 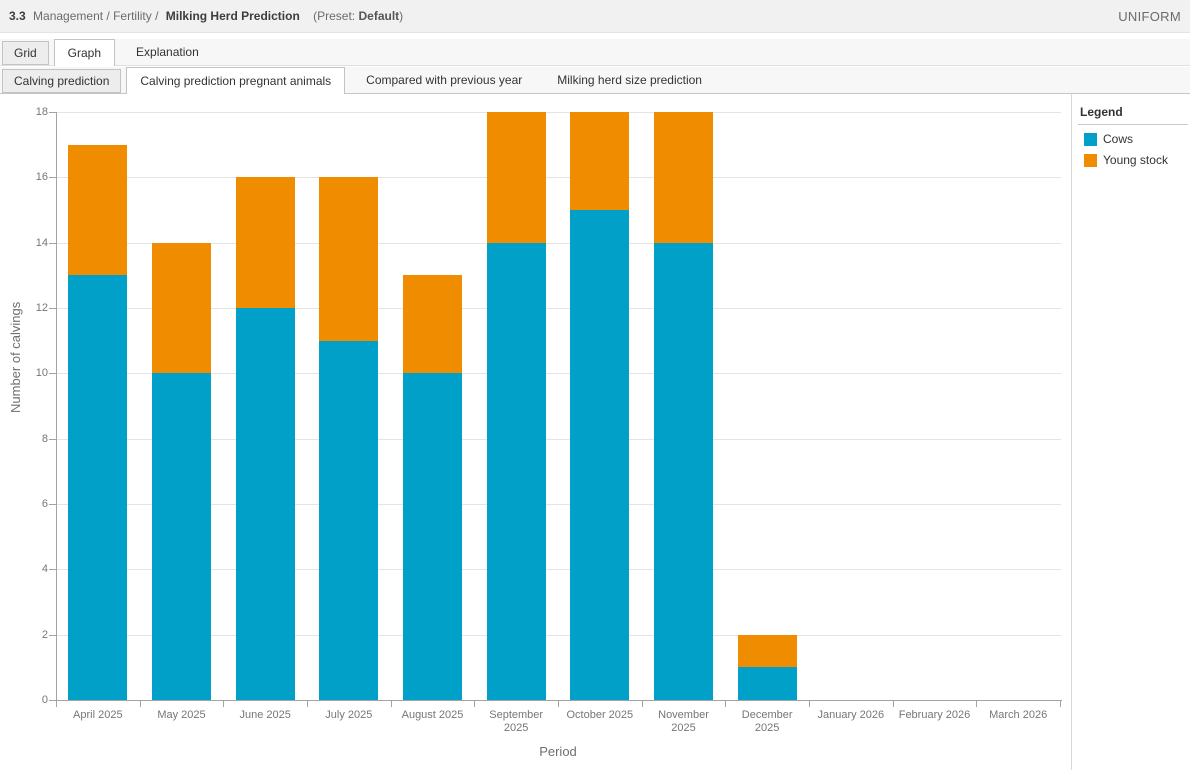 What do you see at coordinates (62, 81) in the screenshot?
I see `tab-calving-prediction: Calving prediction` at bounding box center [62, 81].